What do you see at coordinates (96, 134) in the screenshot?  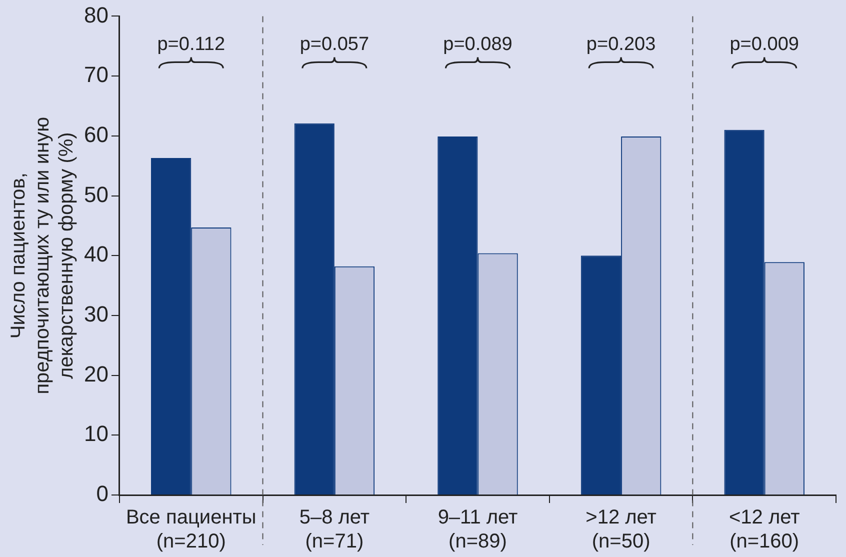 I see `y-tick-label: 60` at bounding box center [96, 134].